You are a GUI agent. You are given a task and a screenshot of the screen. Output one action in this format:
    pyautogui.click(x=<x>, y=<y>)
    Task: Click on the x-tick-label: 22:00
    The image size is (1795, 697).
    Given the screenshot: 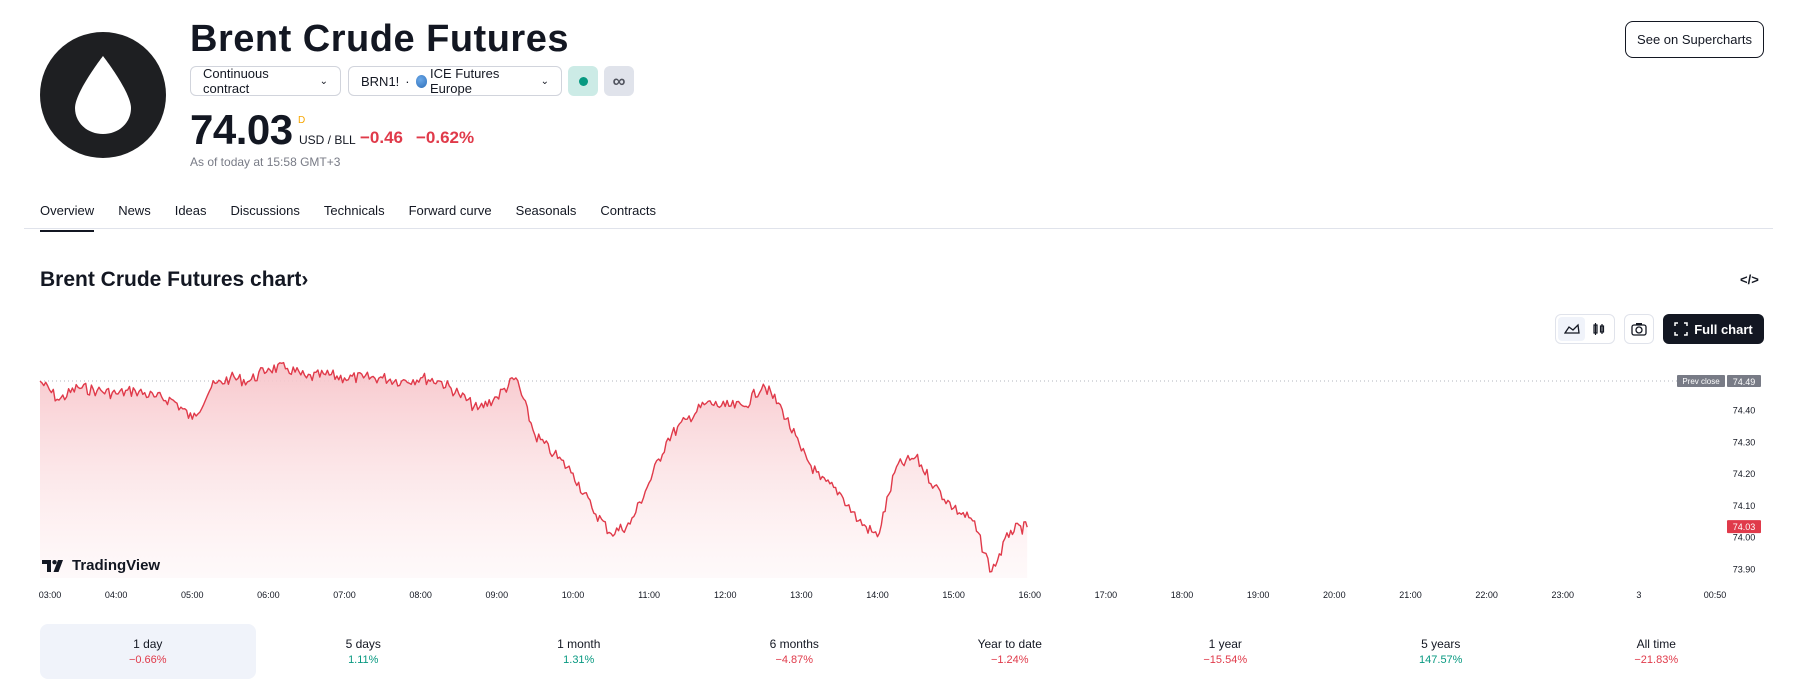 What is the action you would take?
    pyautogui.click(x=1486, y=595)
    